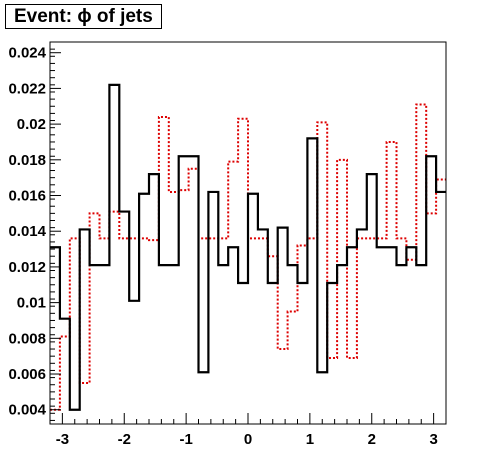  Describe the element at coordinates (310, 439) in the screenshot. I see `x-tick-label: 1` at that location.